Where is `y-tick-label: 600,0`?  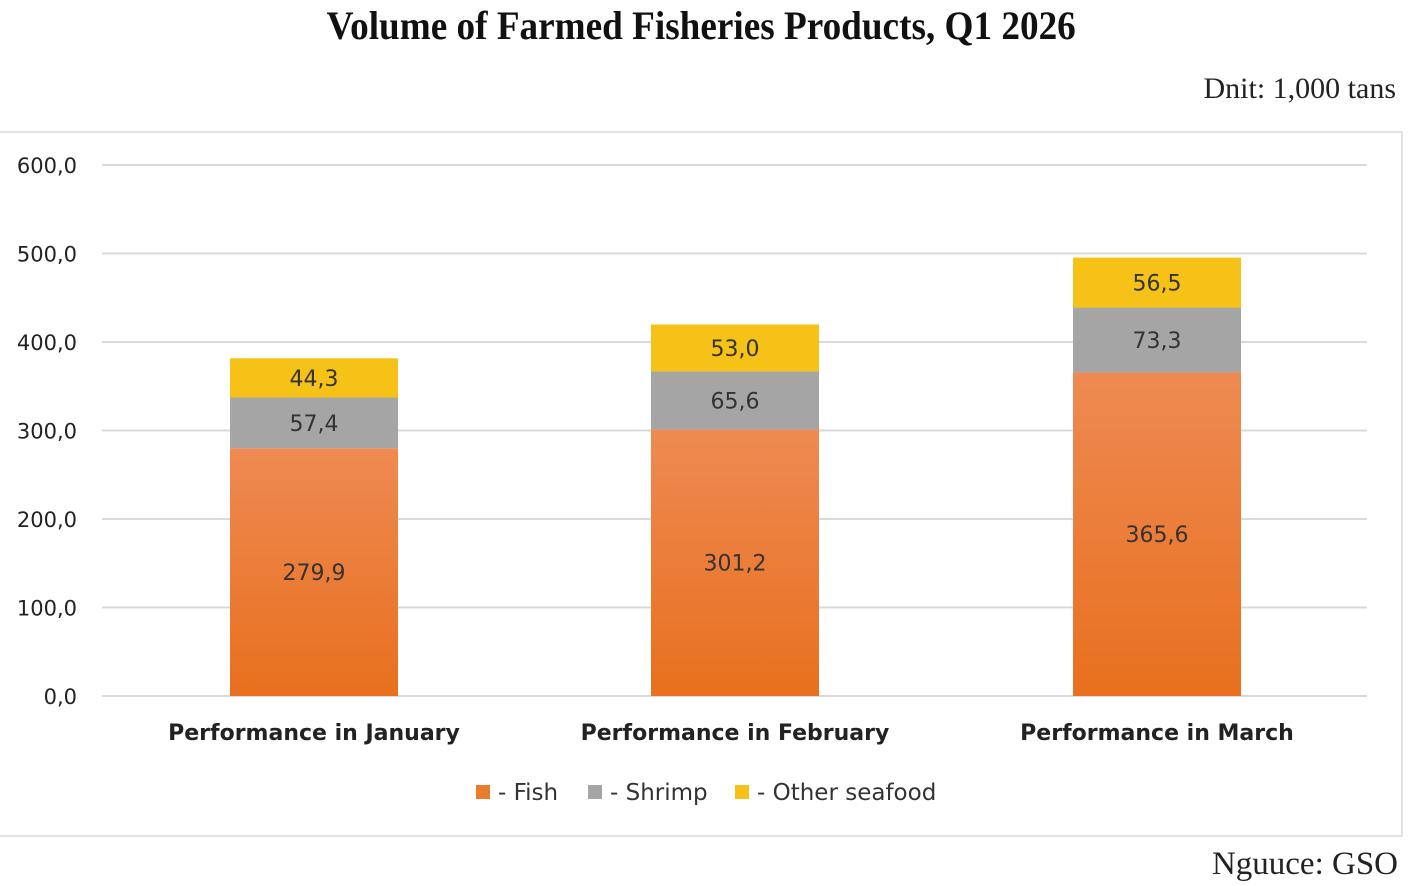 y-tick-label: 600,0 is located at coordinates (47, 166).